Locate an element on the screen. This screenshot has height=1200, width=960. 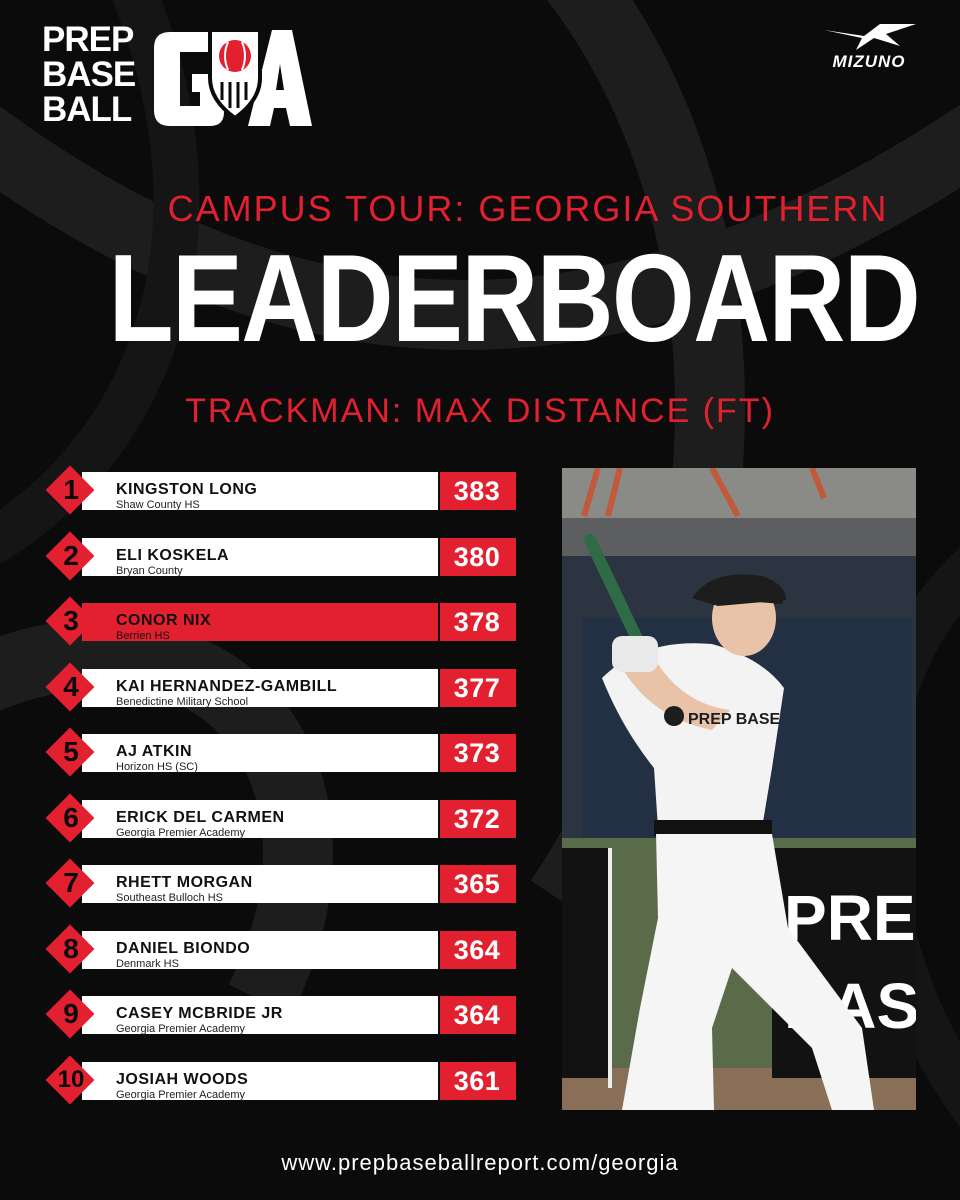
player-school: Horizon HS (SC) is located at coordinates (157, 767).